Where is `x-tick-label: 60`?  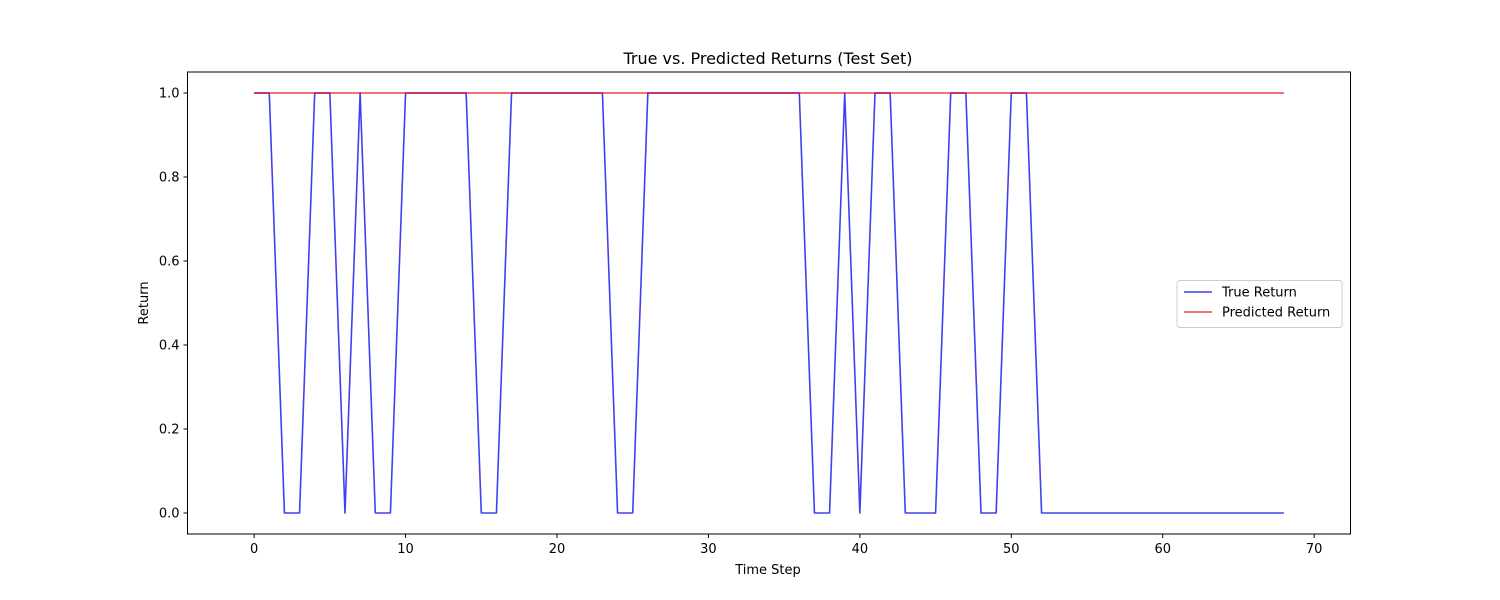
x-tick-label: 60 is located at coordinates (1162, 549).